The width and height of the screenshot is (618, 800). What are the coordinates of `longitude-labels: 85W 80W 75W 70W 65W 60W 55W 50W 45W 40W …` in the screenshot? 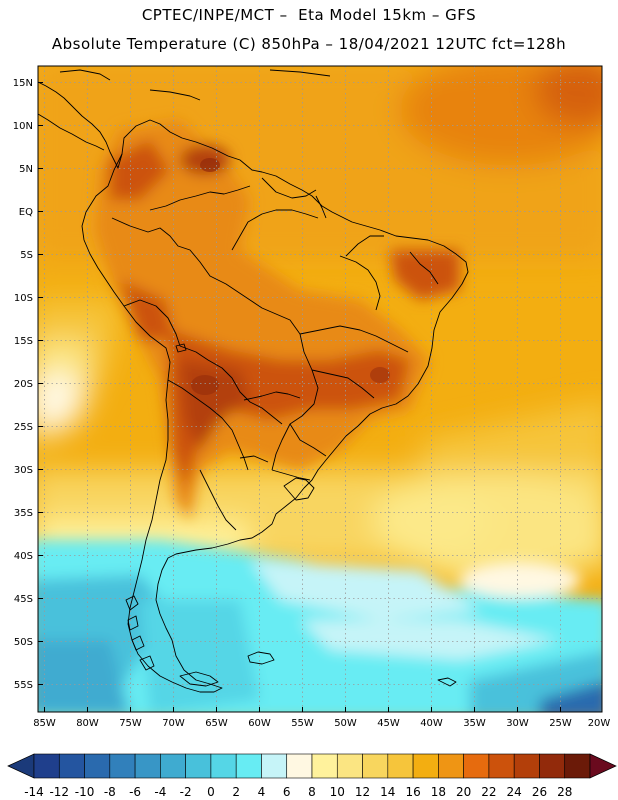 It's located at (321, 723).